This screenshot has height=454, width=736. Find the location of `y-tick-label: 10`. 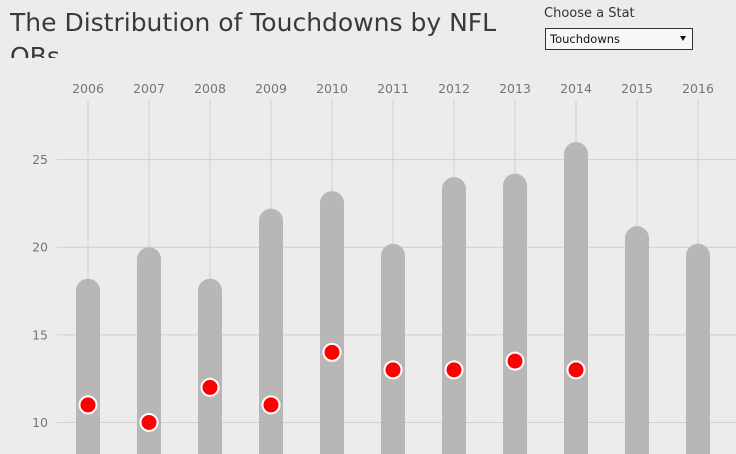

y-tick-label: 10 is located at coordinates (40, 422).